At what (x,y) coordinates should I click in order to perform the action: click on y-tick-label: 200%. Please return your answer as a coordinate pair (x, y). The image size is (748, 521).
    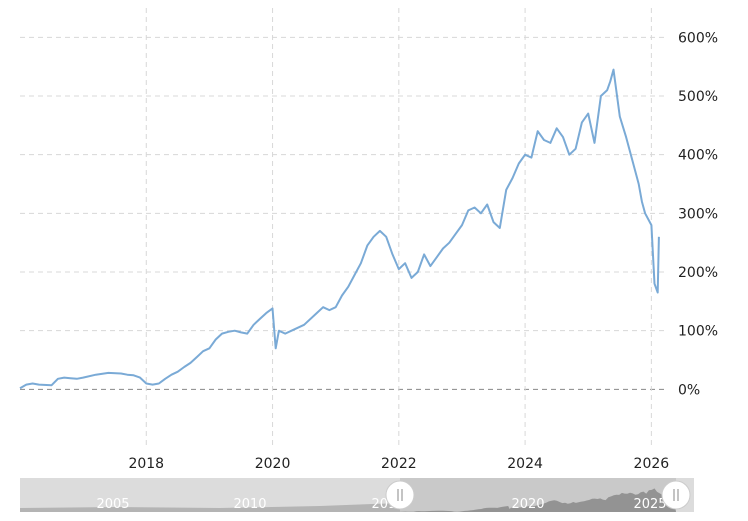
    Looking at the image, I should click on (698, 273).